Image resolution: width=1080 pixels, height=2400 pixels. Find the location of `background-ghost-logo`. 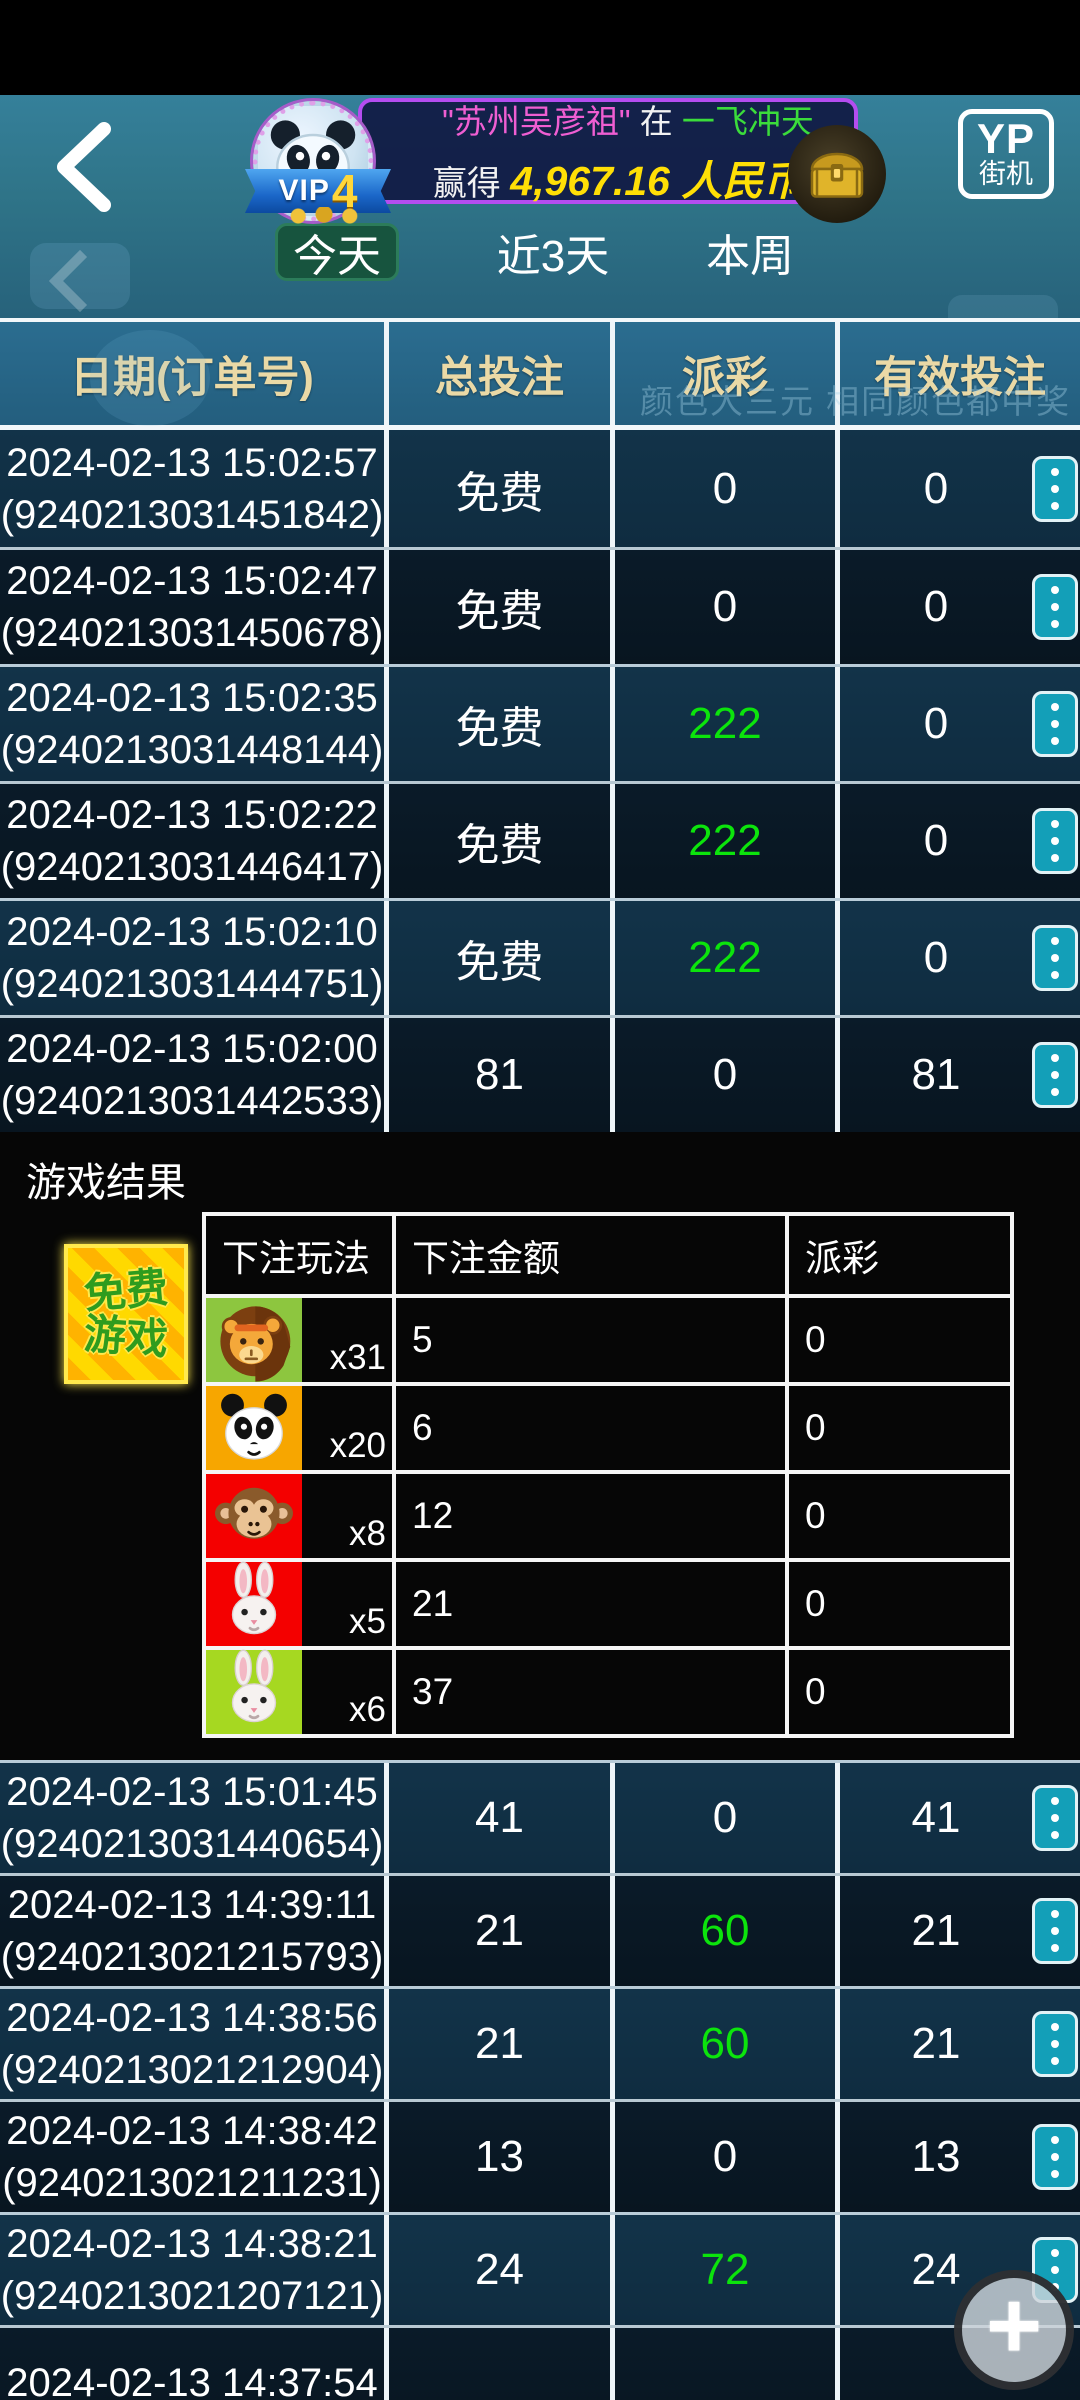

background-ghost-logo is located at coordinates (150, 378).